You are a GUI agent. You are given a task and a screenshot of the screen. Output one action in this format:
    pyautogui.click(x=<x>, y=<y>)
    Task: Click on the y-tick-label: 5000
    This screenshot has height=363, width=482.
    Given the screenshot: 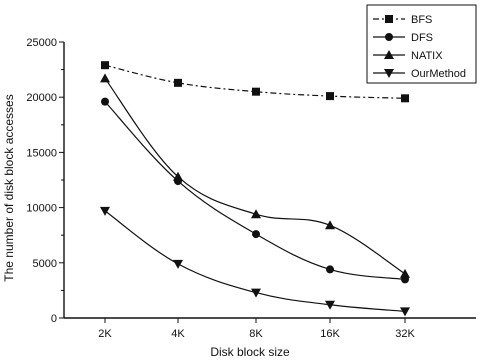 What is the action you would take?
    pyautogui.click(x=45, y=264)
    